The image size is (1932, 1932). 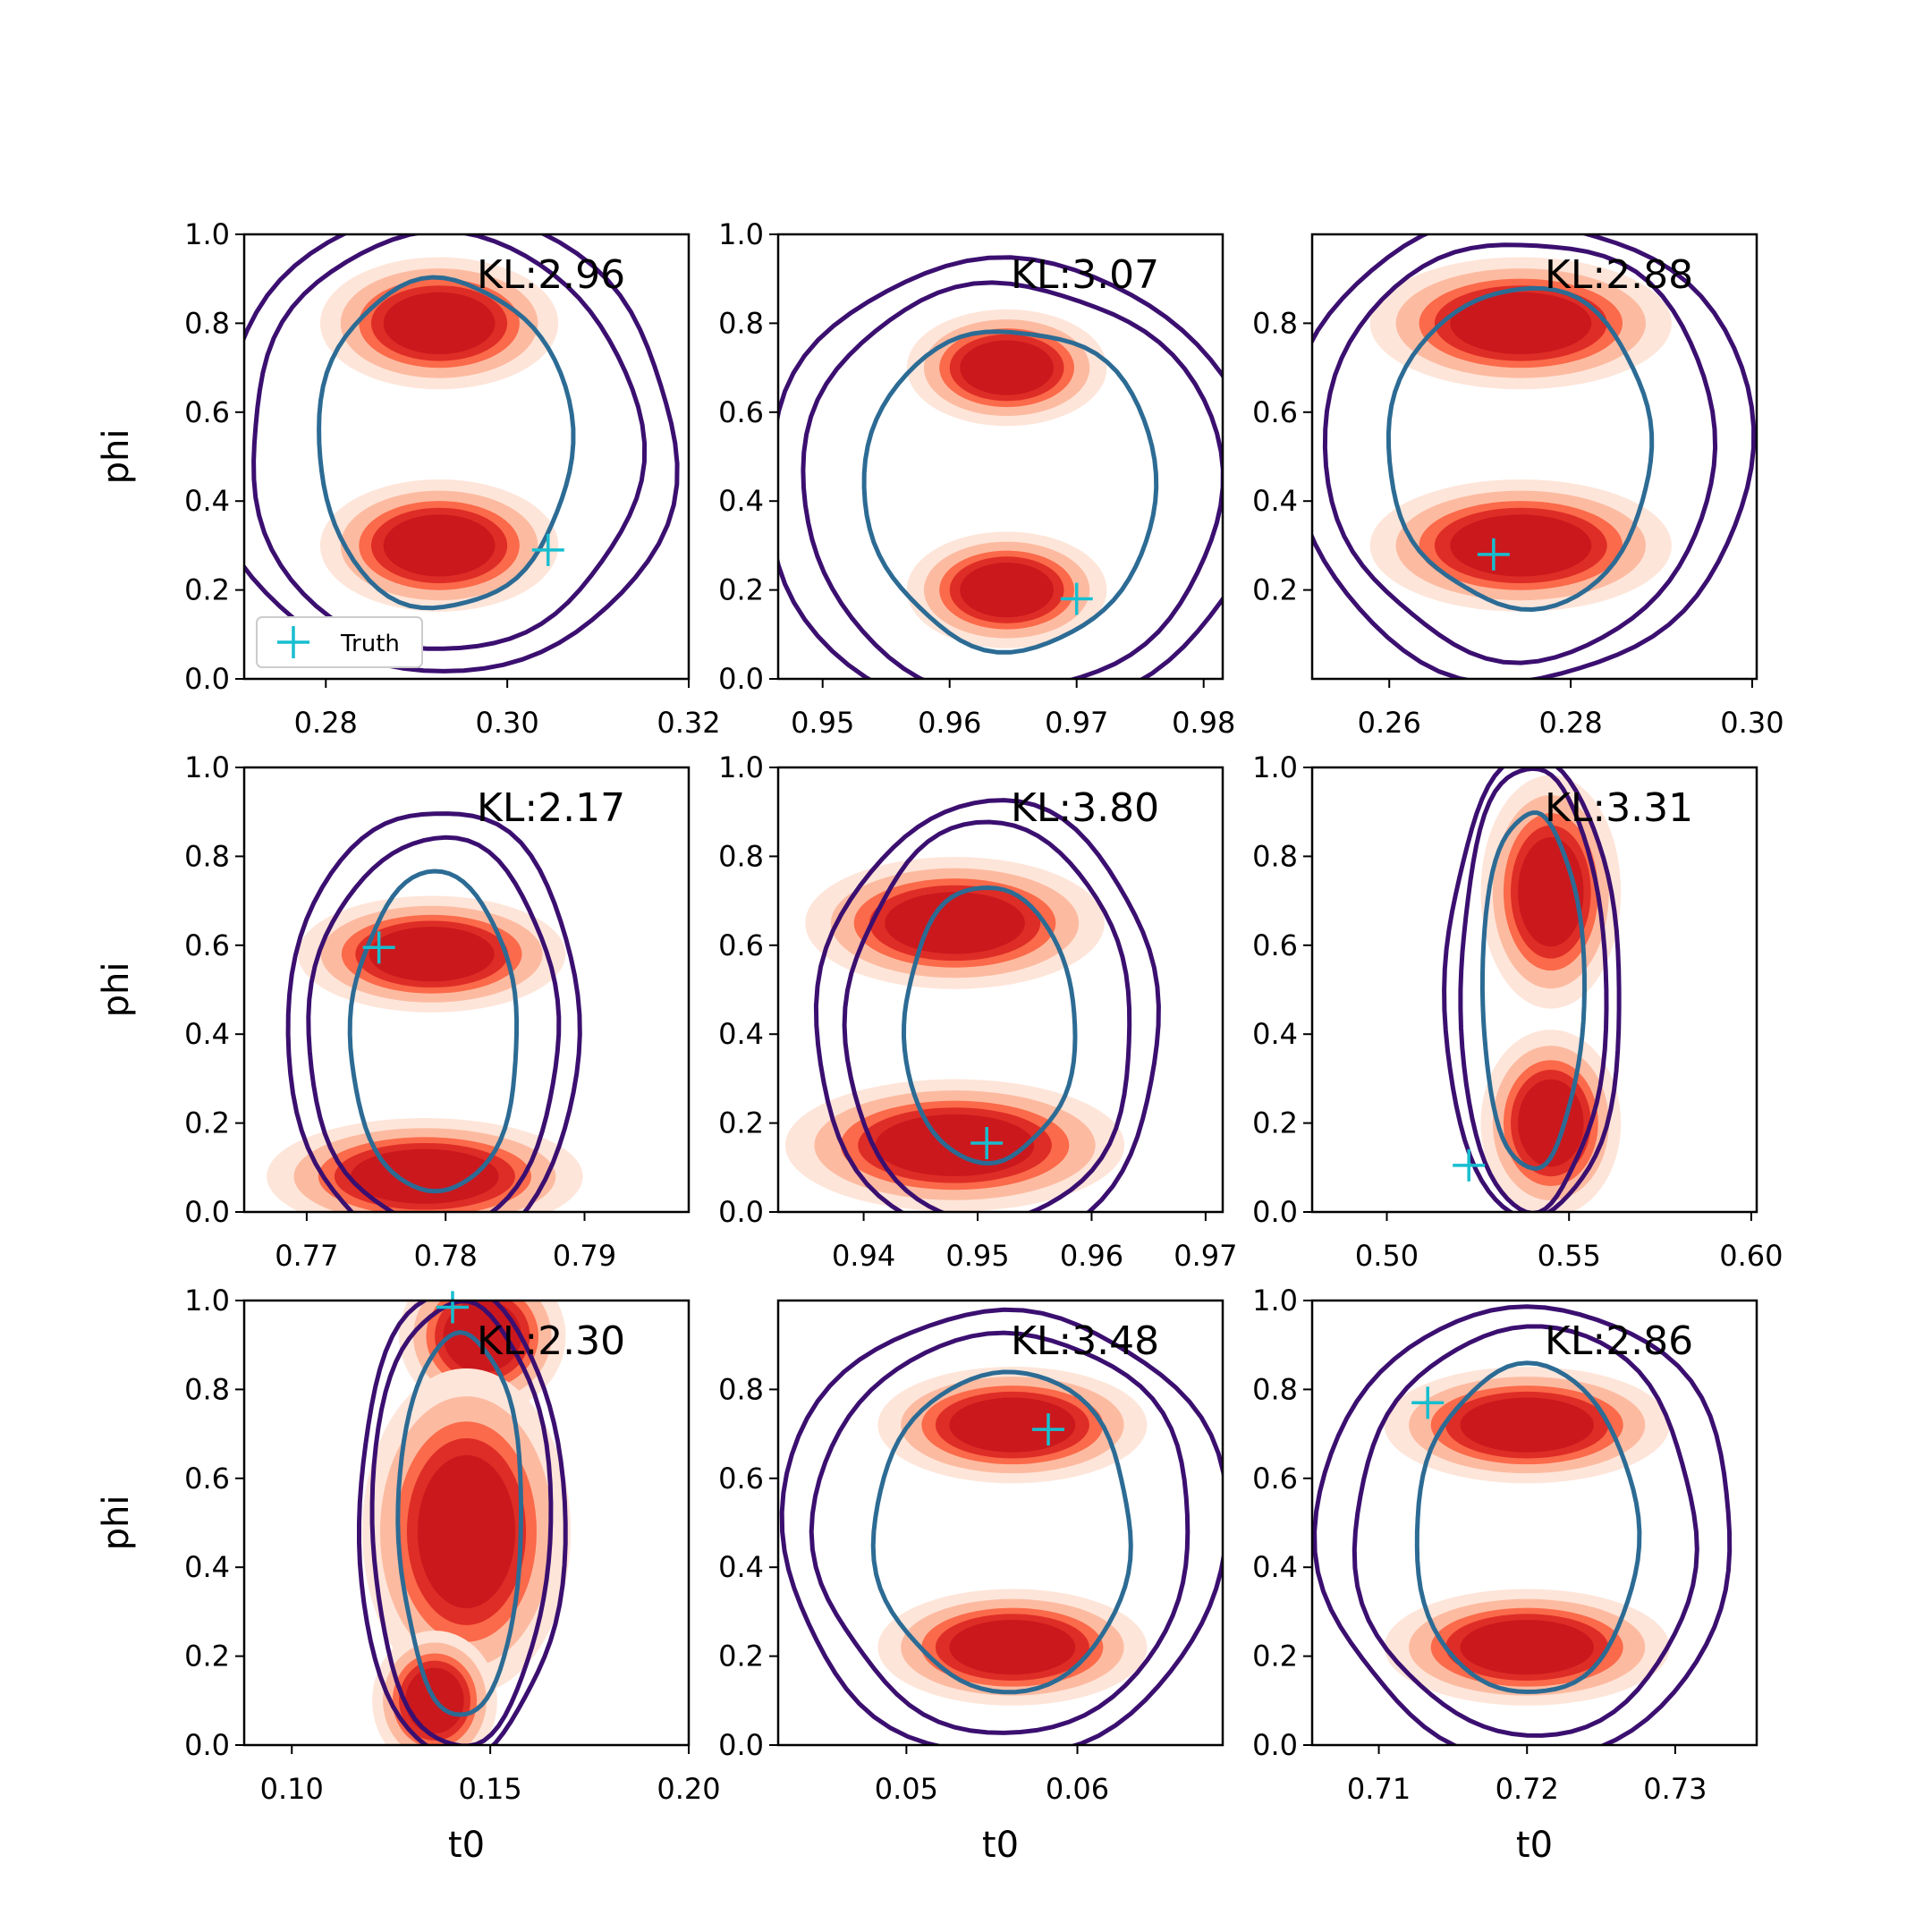 I want to click on panel-3: KL:2.88 0.2 0.4 0.6 0.8 0.26 0.28 0.30, so click(x=1518, y=486).